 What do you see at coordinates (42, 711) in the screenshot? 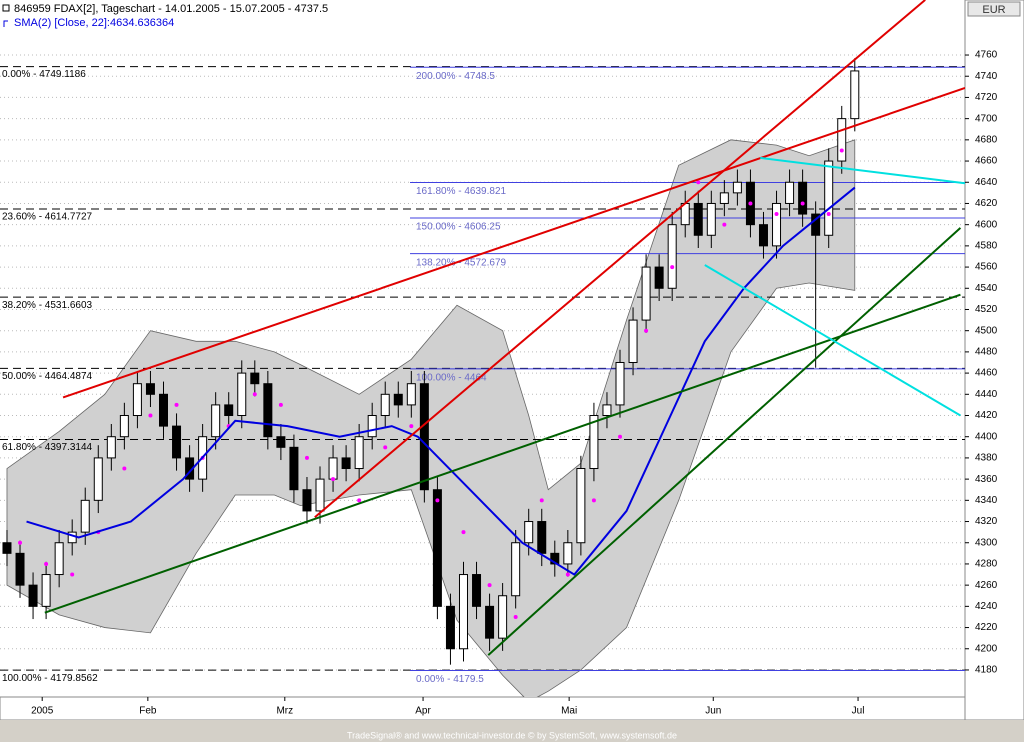
I see `x-tick-label: 2005` at bounding box center [42, 711].